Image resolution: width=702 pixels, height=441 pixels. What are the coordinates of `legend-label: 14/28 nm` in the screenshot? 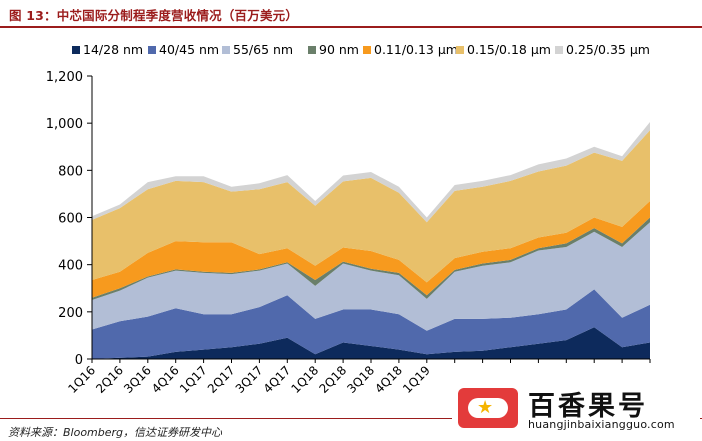 It's located at (113, 49).